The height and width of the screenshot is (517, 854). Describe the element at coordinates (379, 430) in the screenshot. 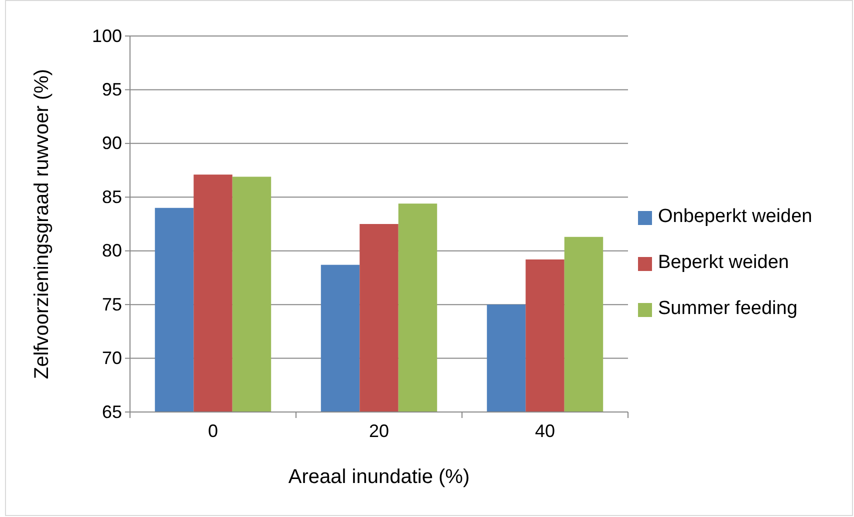

I see `x-tick-label: 20` at that location.